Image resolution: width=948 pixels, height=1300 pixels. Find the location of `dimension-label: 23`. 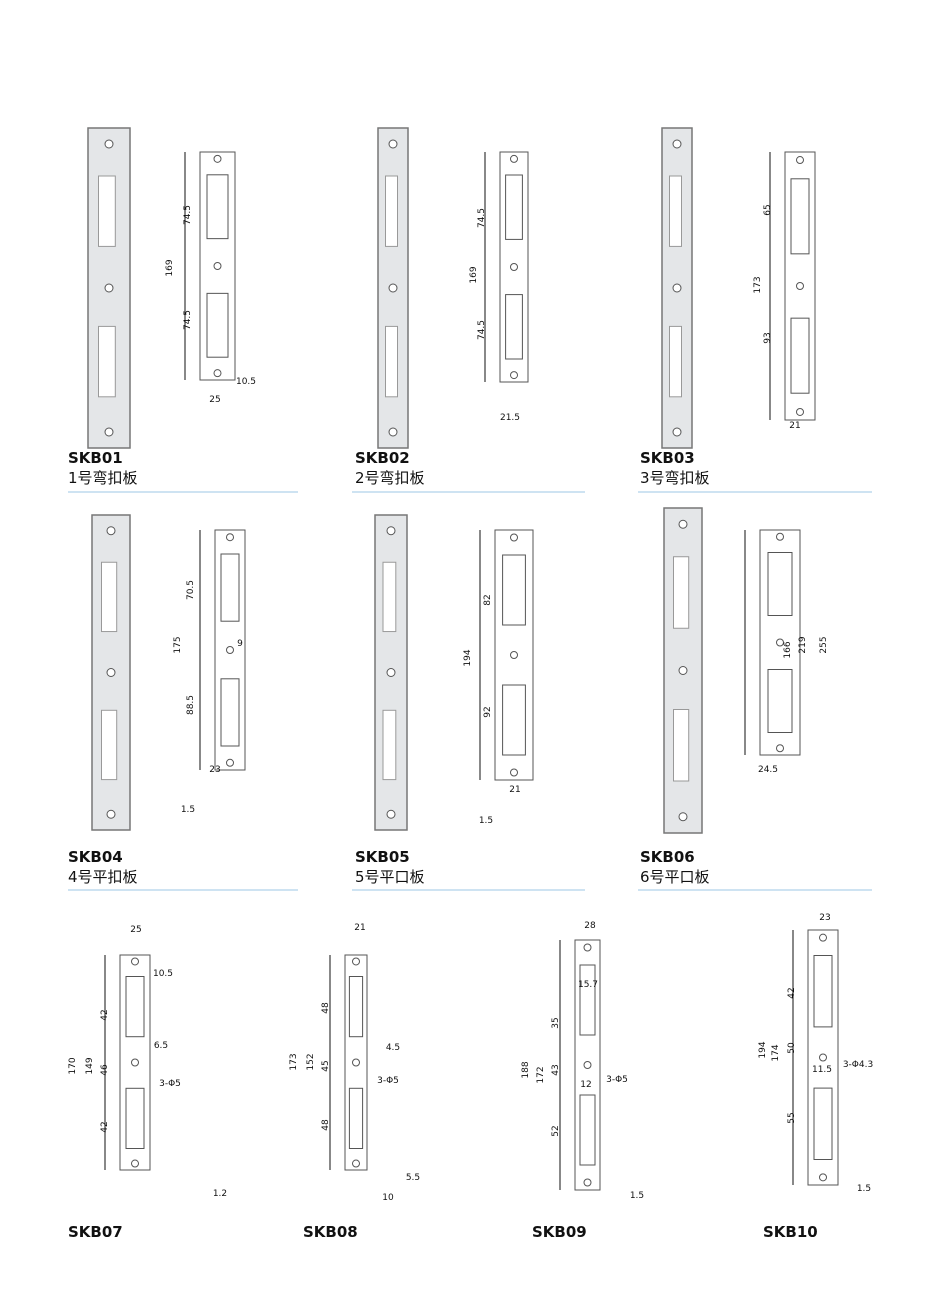

dimension-label: 23 is located at coordinates (214, 770).